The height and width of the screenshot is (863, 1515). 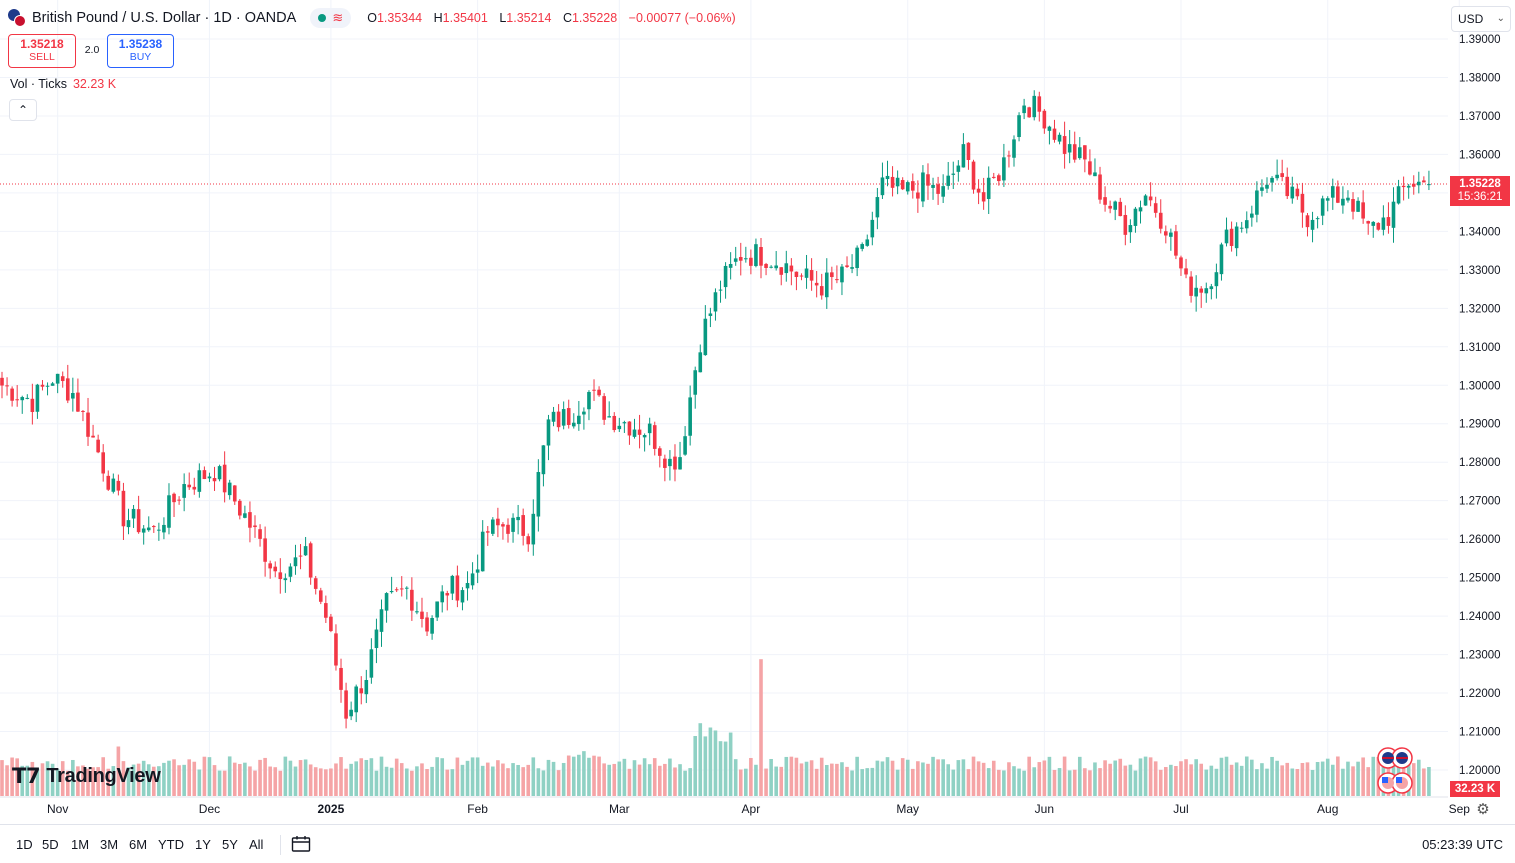 What do you see at coordinates (1483, 809) in the screenshot?
I see `axis-settings-gear-icon: ⚙` at bounding box center [1483, 809].